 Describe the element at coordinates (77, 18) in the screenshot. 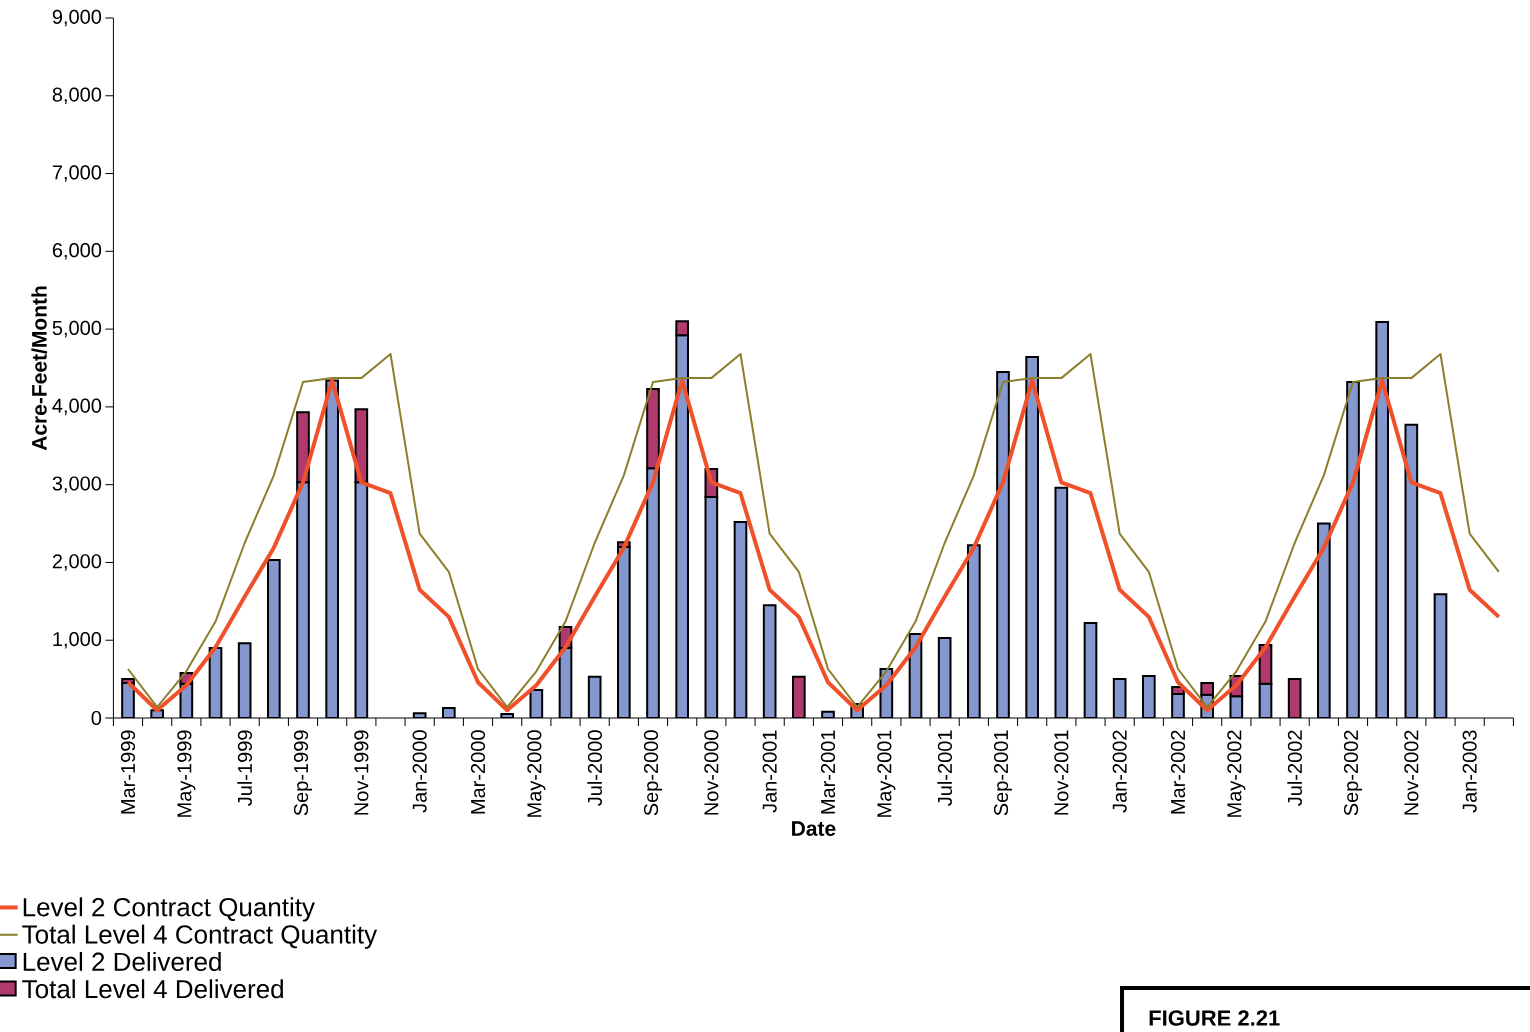

I see `y-tick-label: 9,000` at that location.